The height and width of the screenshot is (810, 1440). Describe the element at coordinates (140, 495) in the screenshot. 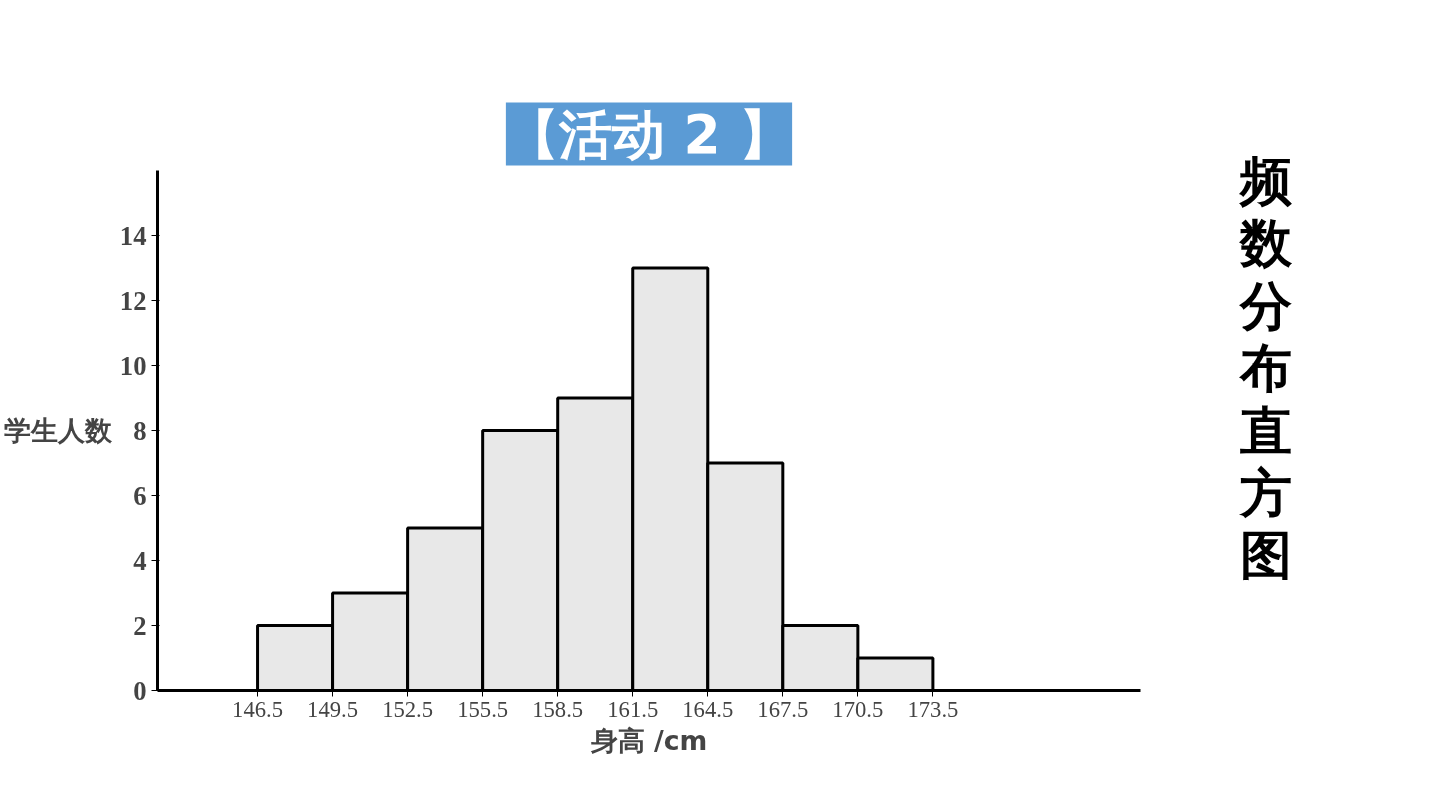

I see `y-tick-label: 6` at that location.